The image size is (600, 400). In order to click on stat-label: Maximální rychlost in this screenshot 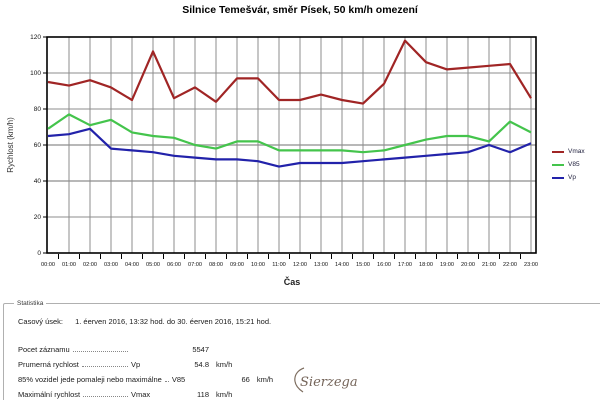, I will do `click(49, 394)`.